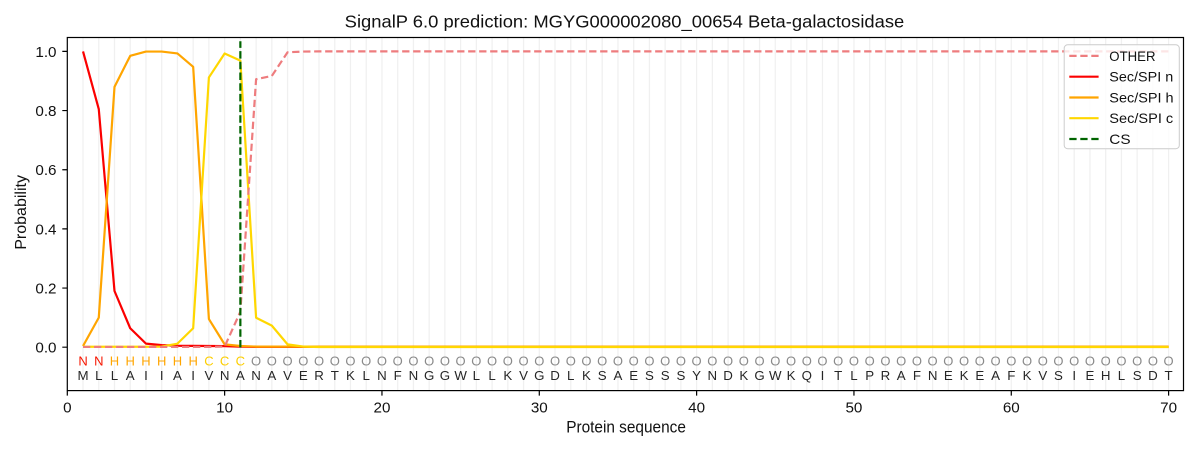  Describe the element at coordinates (853, 407) in the screenshot. I see `svg-text: 50` at that location.